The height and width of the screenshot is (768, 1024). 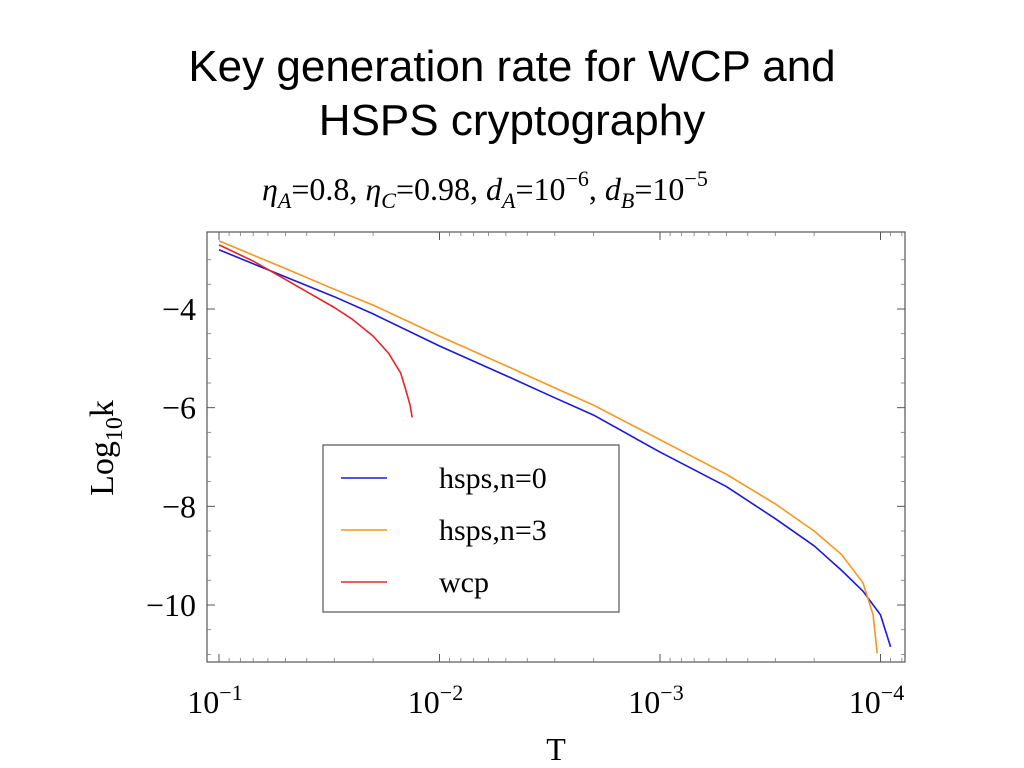 What do you see at coordinates (315, 331) in the screenshot?
I see `series-line-wcp` at bounding box center [315, 331].